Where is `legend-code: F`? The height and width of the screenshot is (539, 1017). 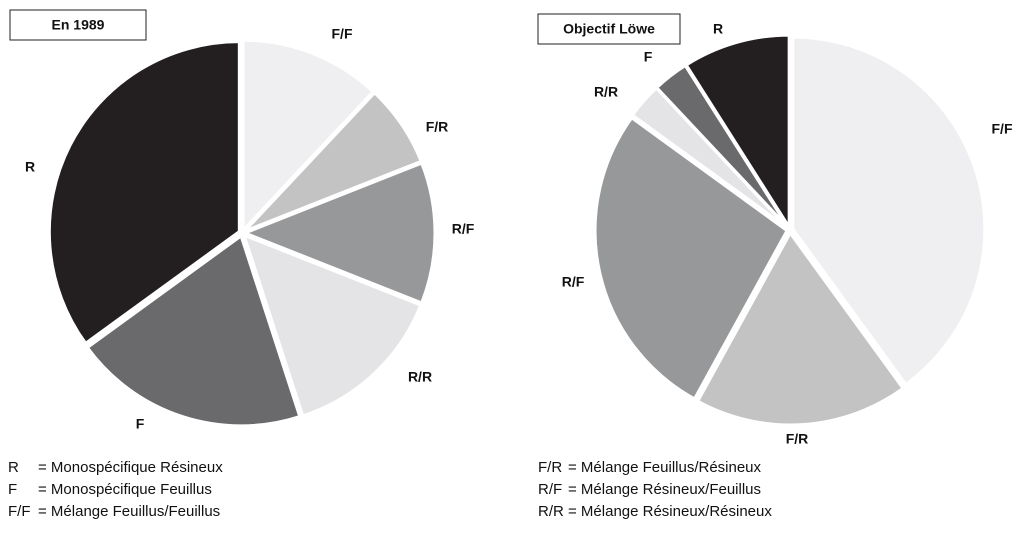 legend-code: F is located at coordinates (12, 489).